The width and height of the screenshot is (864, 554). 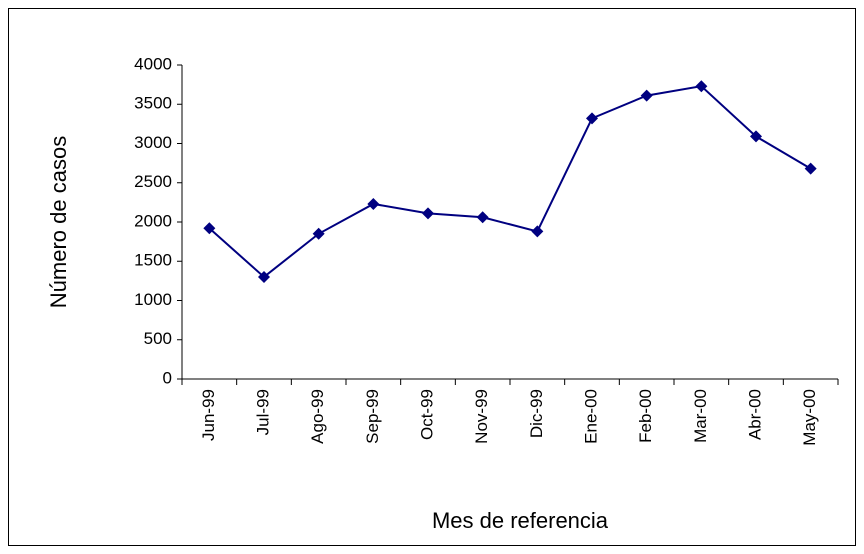 I want to click on y-tick-label: 1000, so click(x=153, y=299).